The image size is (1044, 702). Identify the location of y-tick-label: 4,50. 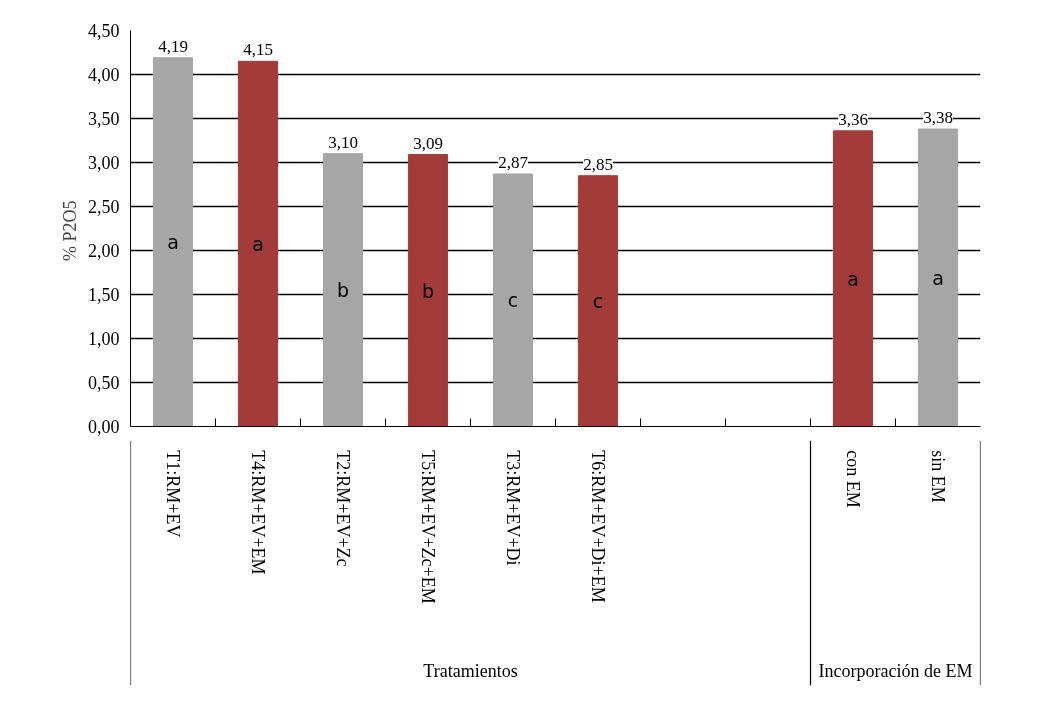
(104, 31).